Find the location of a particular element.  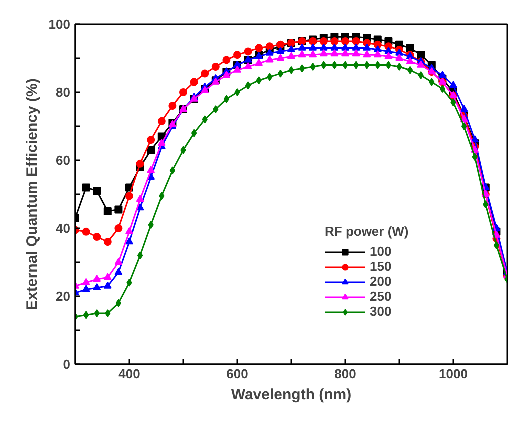

y-tick-label: 100 is located at coordinates (59, 24).